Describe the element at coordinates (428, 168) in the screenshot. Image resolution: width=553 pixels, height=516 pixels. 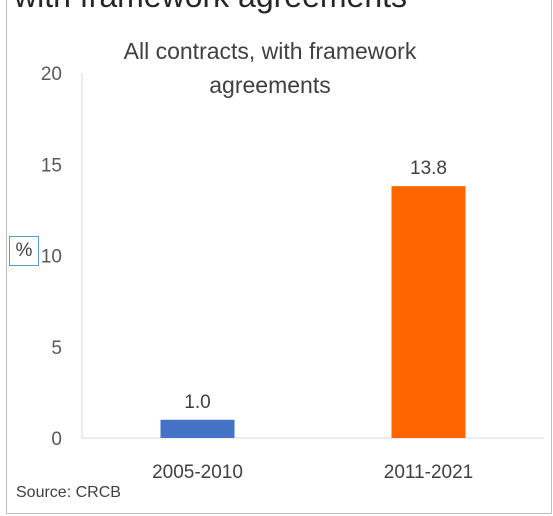
I see `bar-data-label: 13.8` at that location.